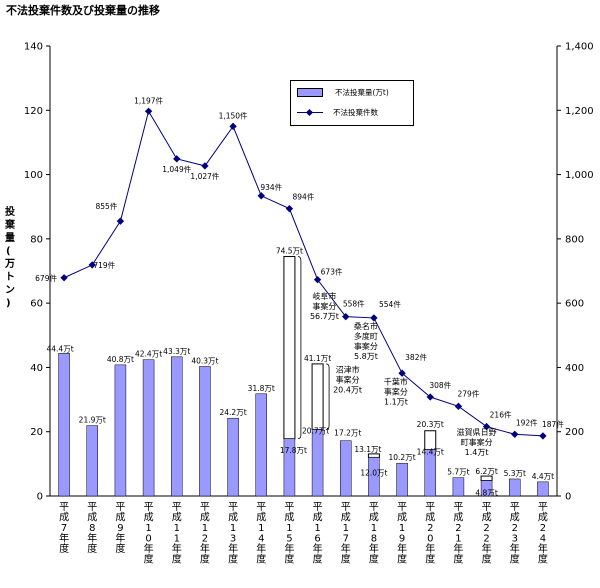 This screenshot has height=588, width=600. Describe the element at coordinates (120, 359) in the screenshot. I see `bar-value-label: 40.8万t` at that location.